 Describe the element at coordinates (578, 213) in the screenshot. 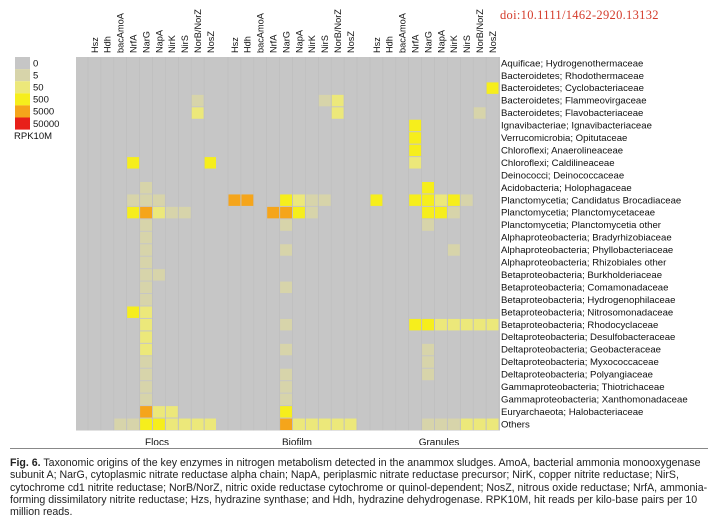

I see `row-label: Planctomycetia; Planctomycetaceae` at that location.